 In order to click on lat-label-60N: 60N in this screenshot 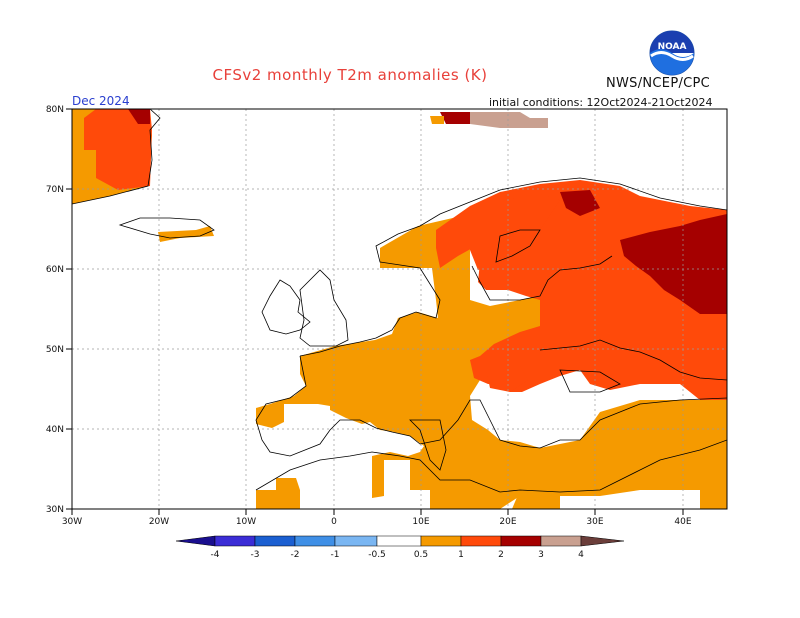, I will do `click(55, 270)`.